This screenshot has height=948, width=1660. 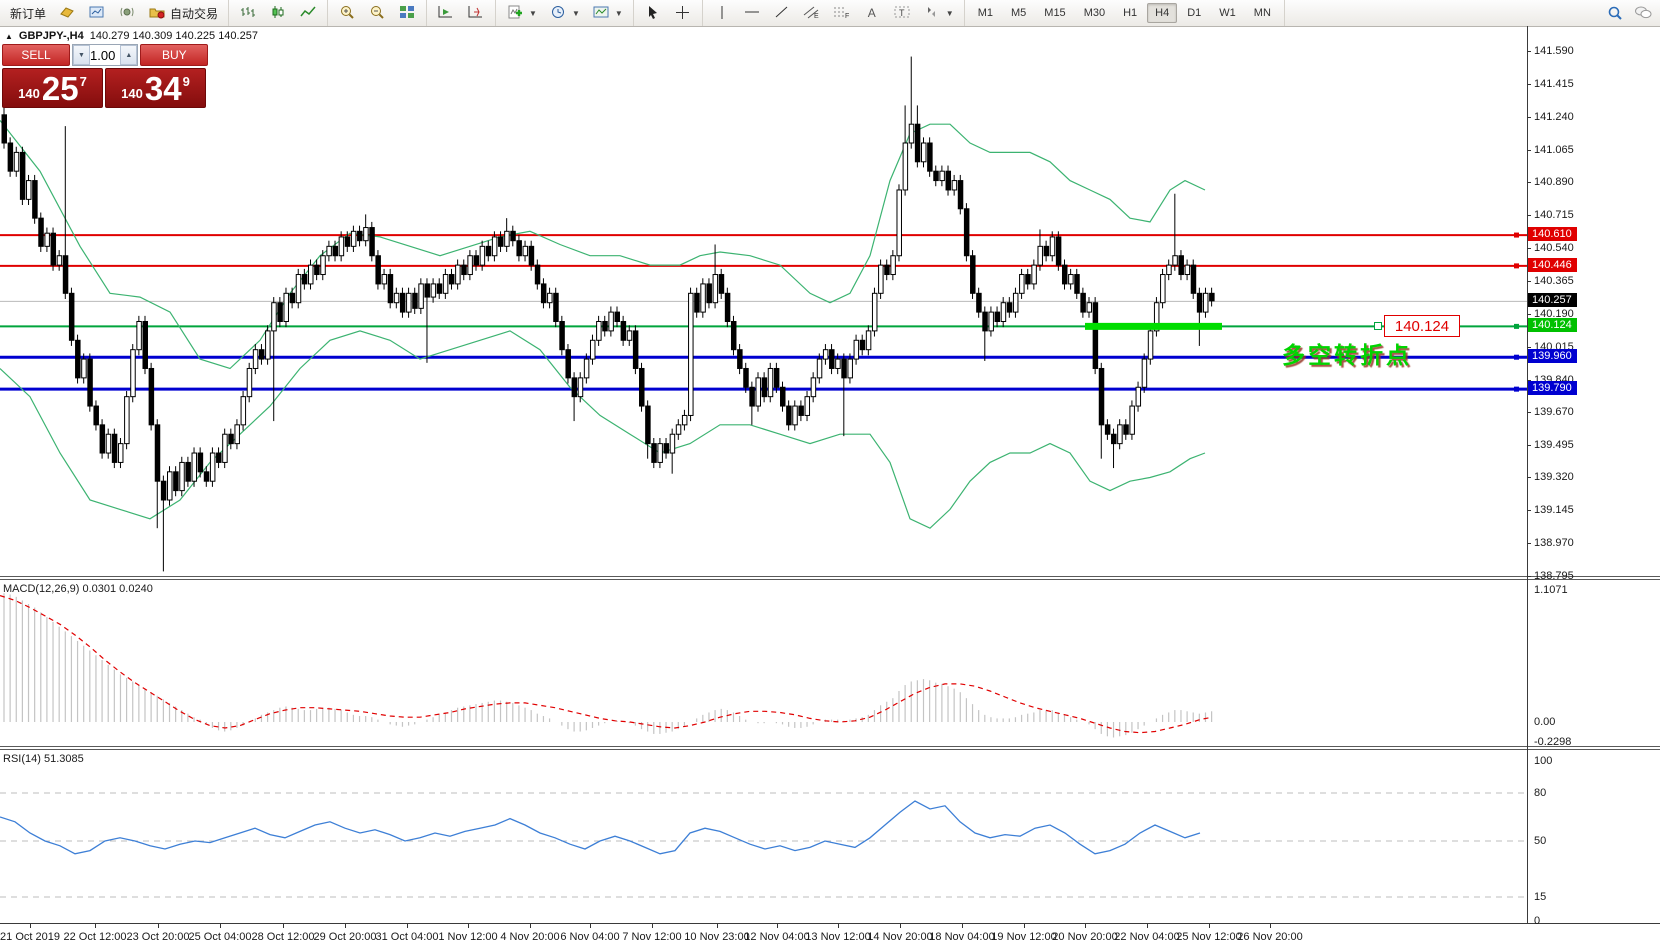 What do you see at coordinates (1537, 921) in the screenshot?
I see `rsi-axis-label: 0` at bounding box center [1537, 921].